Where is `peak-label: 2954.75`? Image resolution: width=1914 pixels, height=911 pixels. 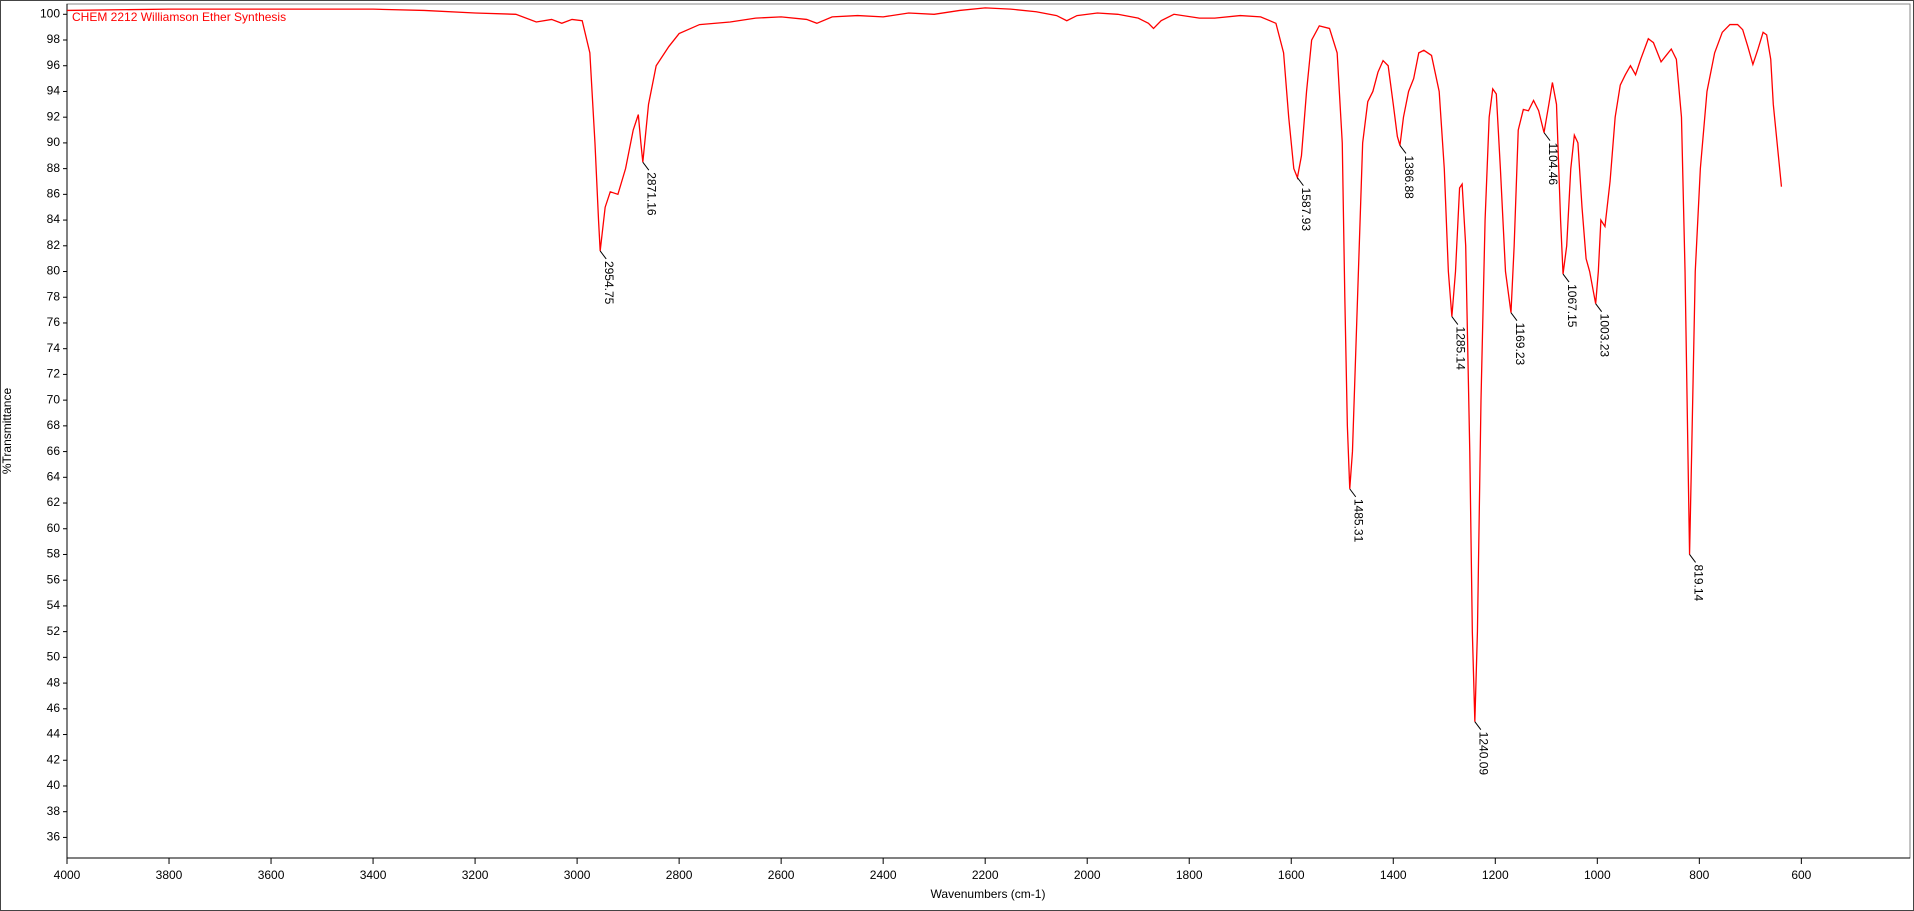
peak-label: 2954.75 is located at coordinates (609, 283).